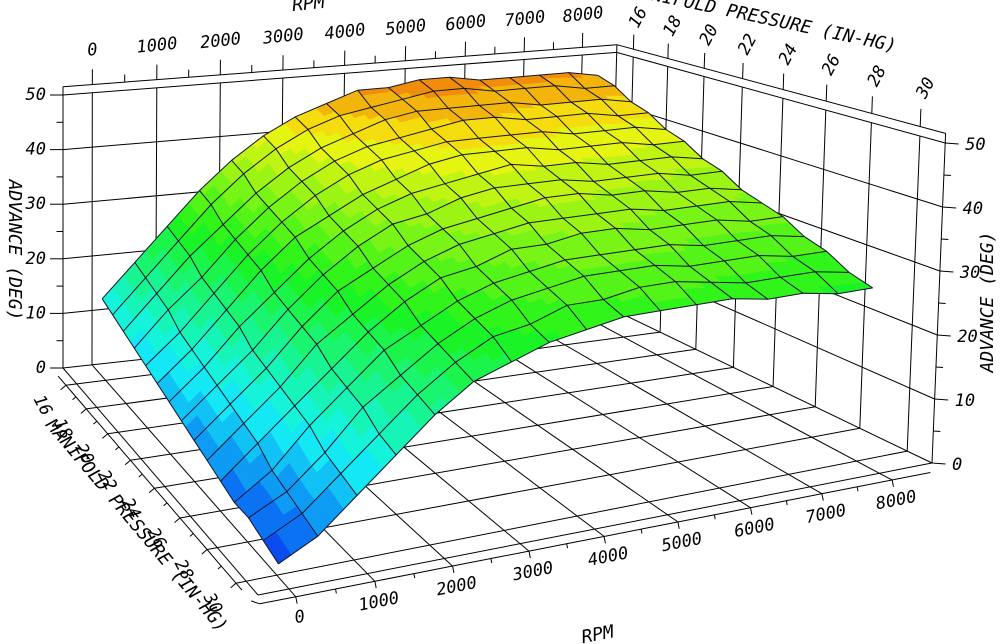 The height and width of the screenshot is (644, 1003). What do you see at coordinates (532, 572) in the screenshot?
I see `rpm-bottom-tick-label-3: 3000` at bounding box center [532, 572].